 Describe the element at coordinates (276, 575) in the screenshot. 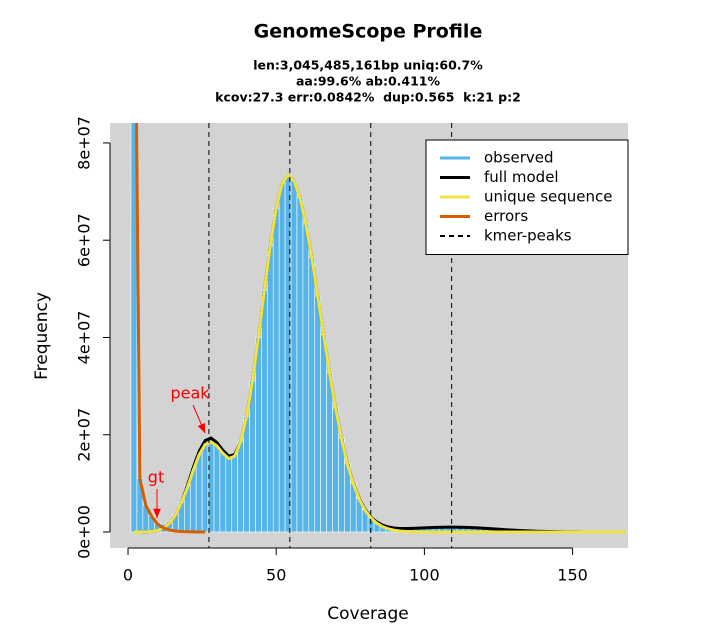

I see `x-tick-label: 50` at that location.